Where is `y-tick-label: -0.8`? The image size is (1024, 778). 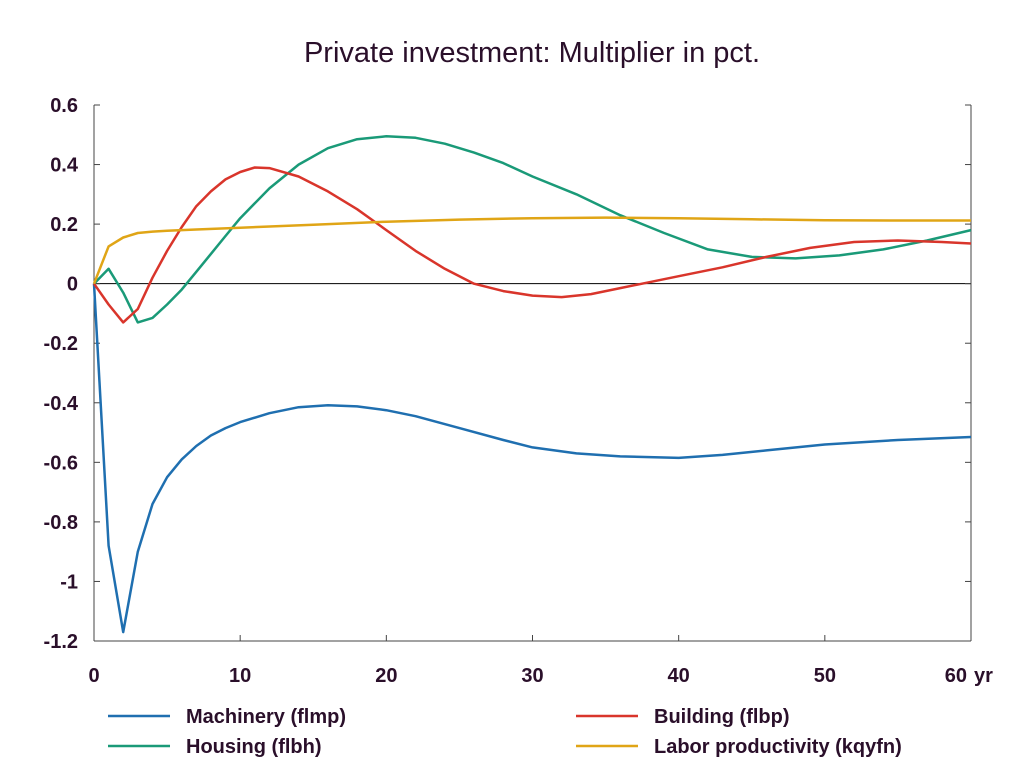
y-tick-label: -0.8 is located at coordinates (61, 523).